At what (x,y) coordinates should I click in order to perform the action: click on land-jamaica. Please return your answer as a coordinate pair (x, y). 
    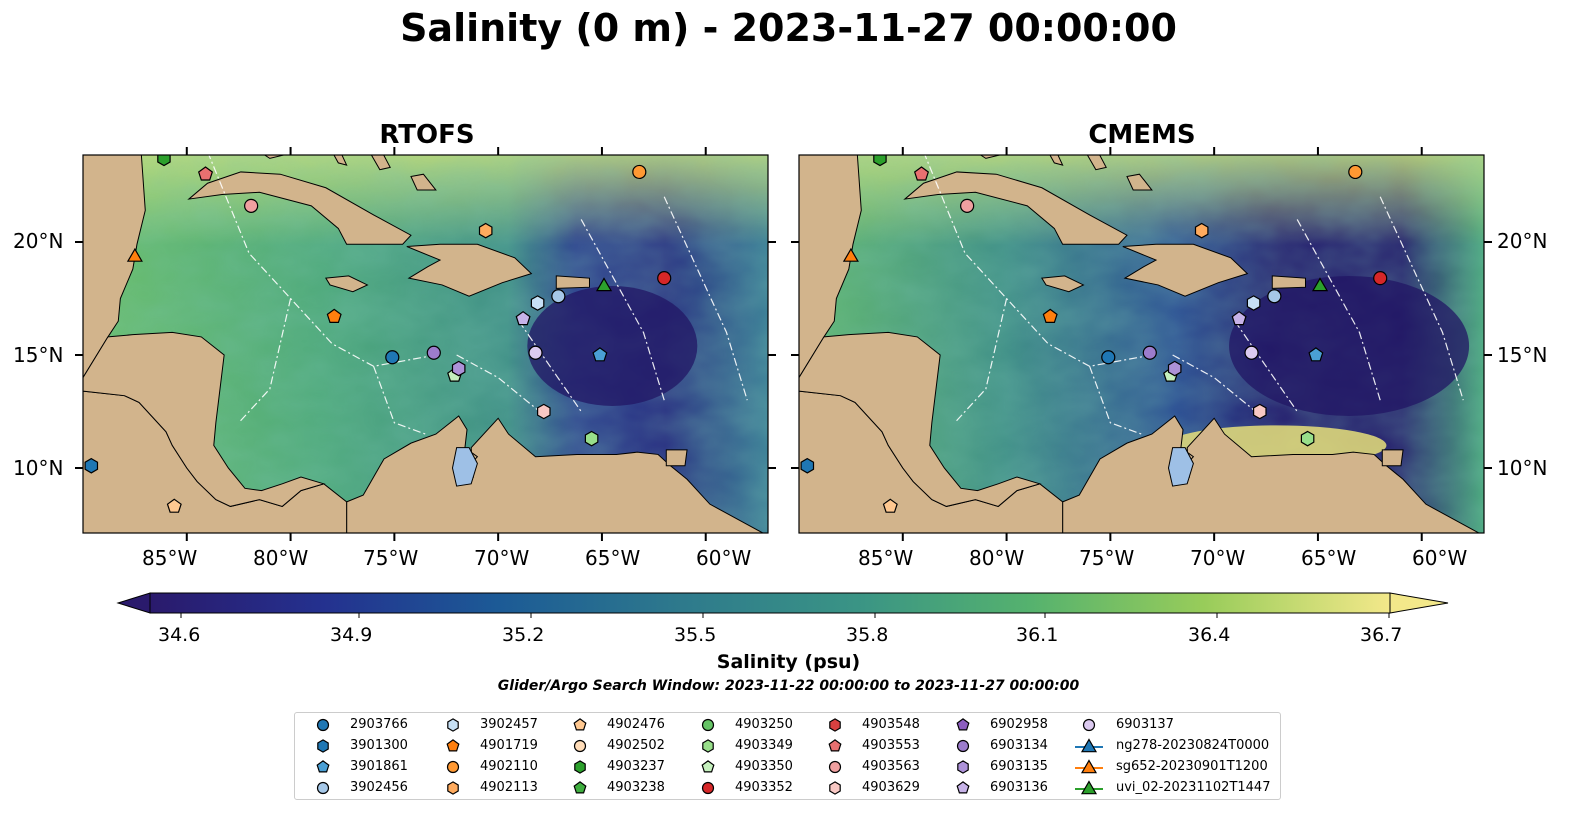
    Looking at the image, I should click on (347, 284).